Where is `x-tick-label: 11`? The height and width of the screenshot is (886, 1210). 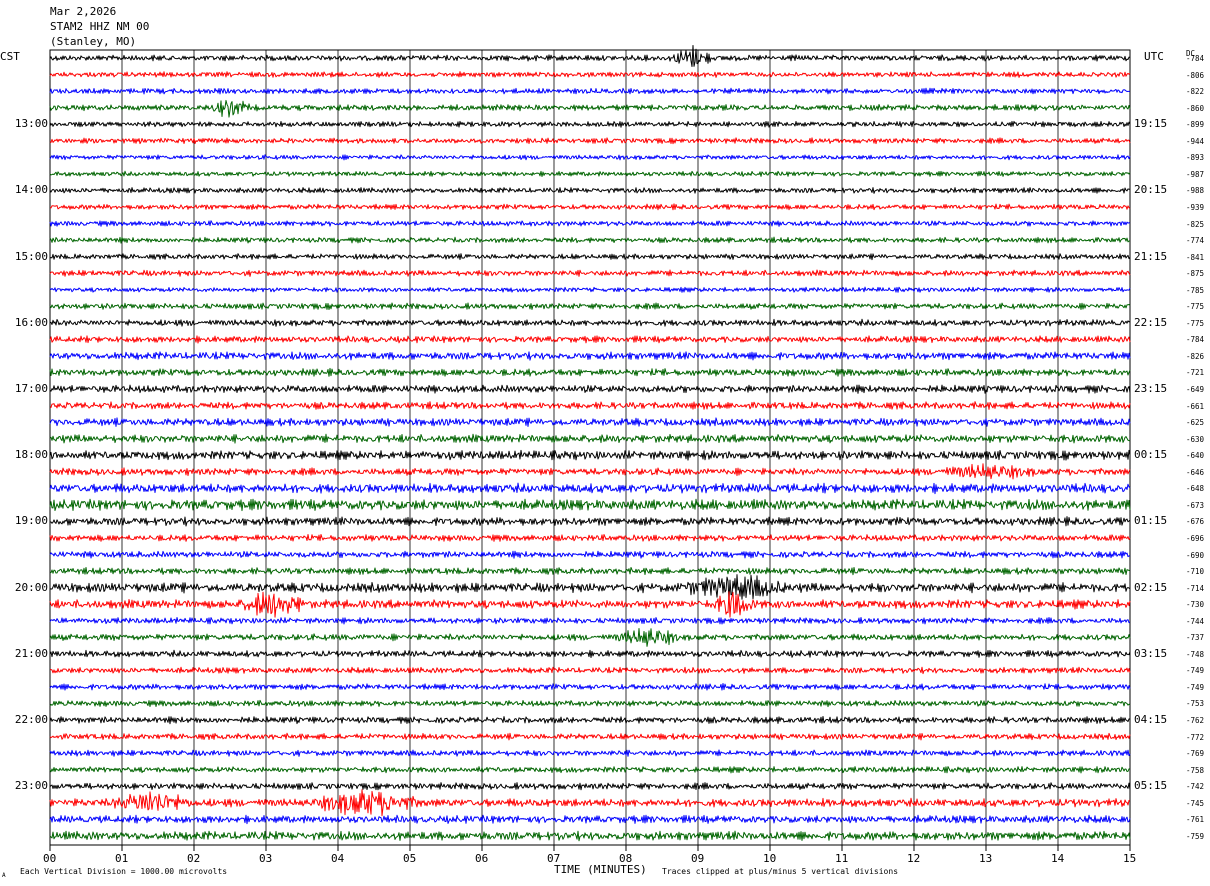
x-tick-label: 11 is located at coordinates (842, 858).